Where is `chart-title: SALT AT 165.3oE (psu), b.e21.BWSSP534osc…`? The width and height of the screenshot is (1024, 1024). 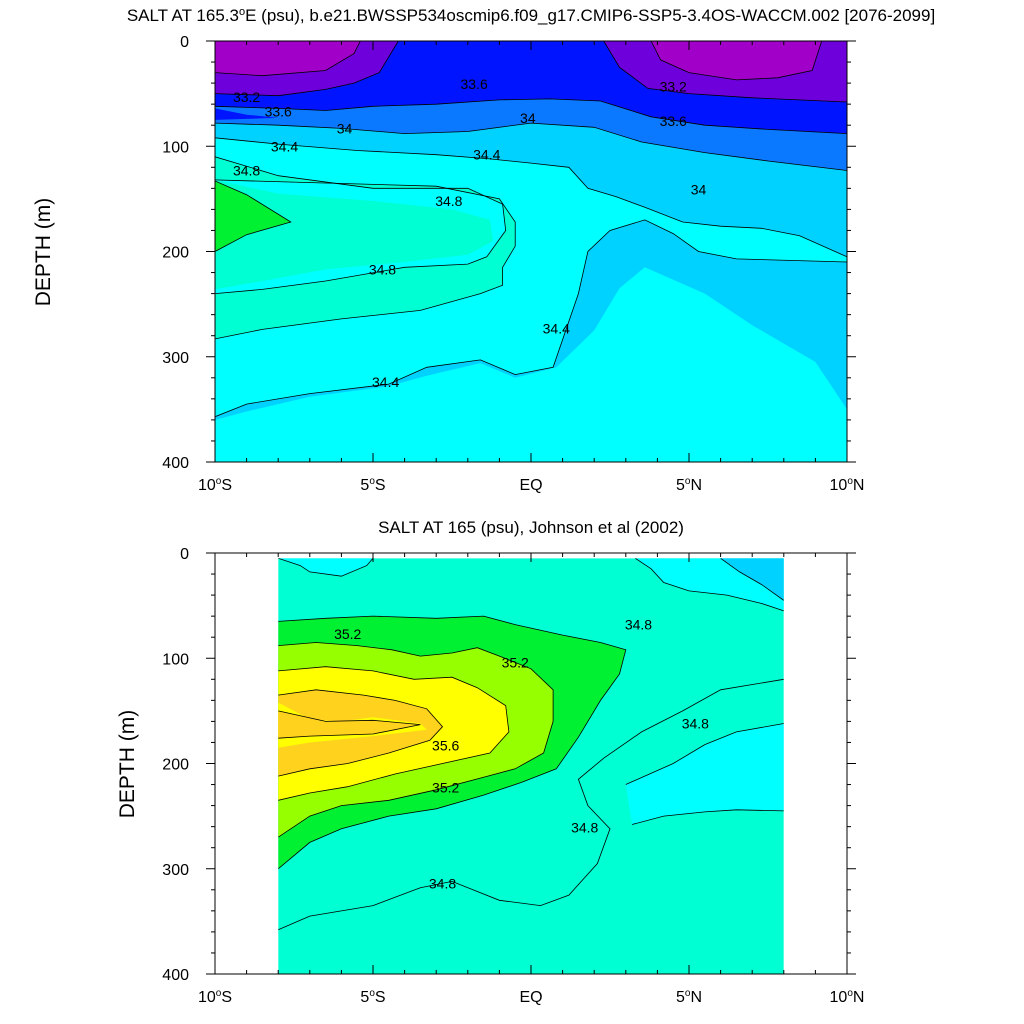 chart-title: SALT AT 165.3oE (psu), b.e21.BWSSP534osc… is located at coordinates (531, 15).